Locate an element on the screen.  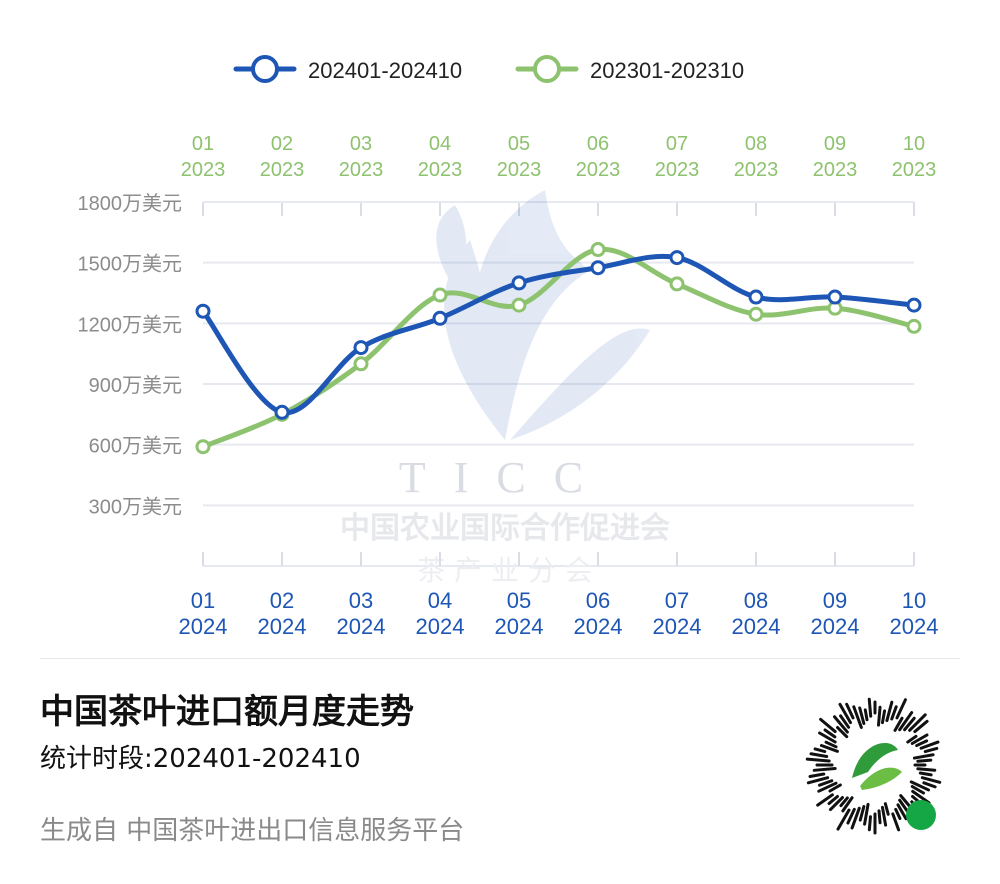
legend-label: 202401-202410 is located at coordinates (385, 70).